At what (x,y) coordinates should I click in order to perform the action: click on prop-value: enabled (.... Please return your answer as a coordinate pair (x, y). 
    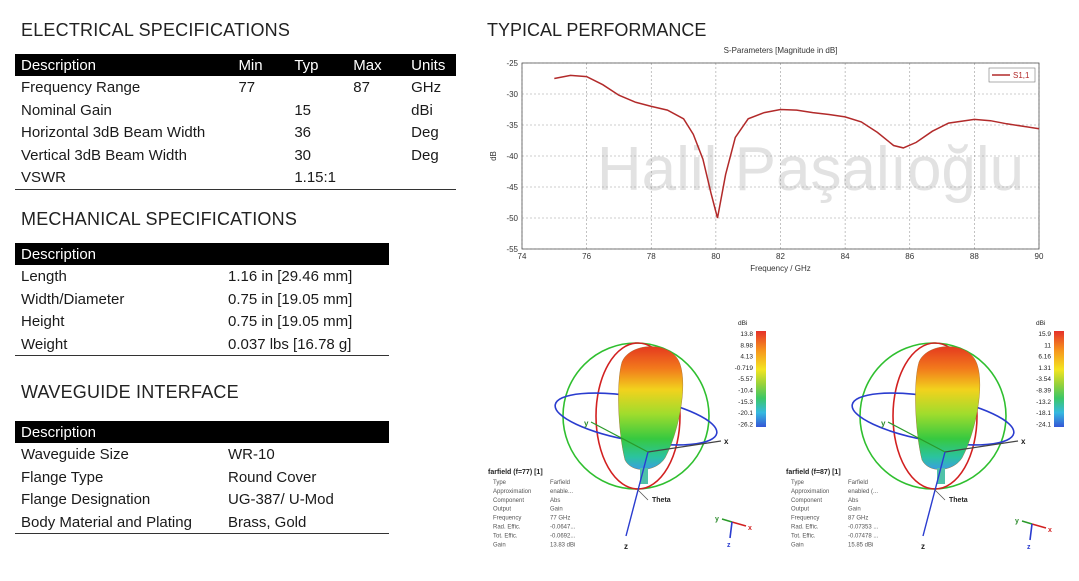
    Looking at the image, I should click on (863, 492).